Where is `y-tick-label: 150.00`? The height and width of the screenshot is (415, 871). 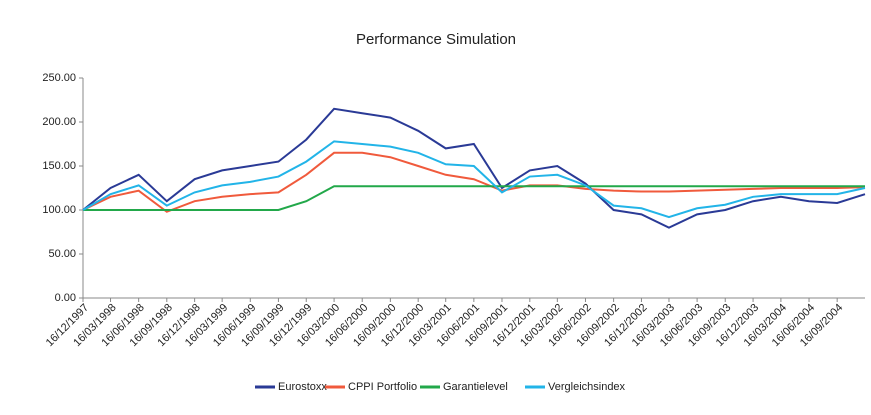 y-tick-label: 150.00 is located at coordinates (59, 166).